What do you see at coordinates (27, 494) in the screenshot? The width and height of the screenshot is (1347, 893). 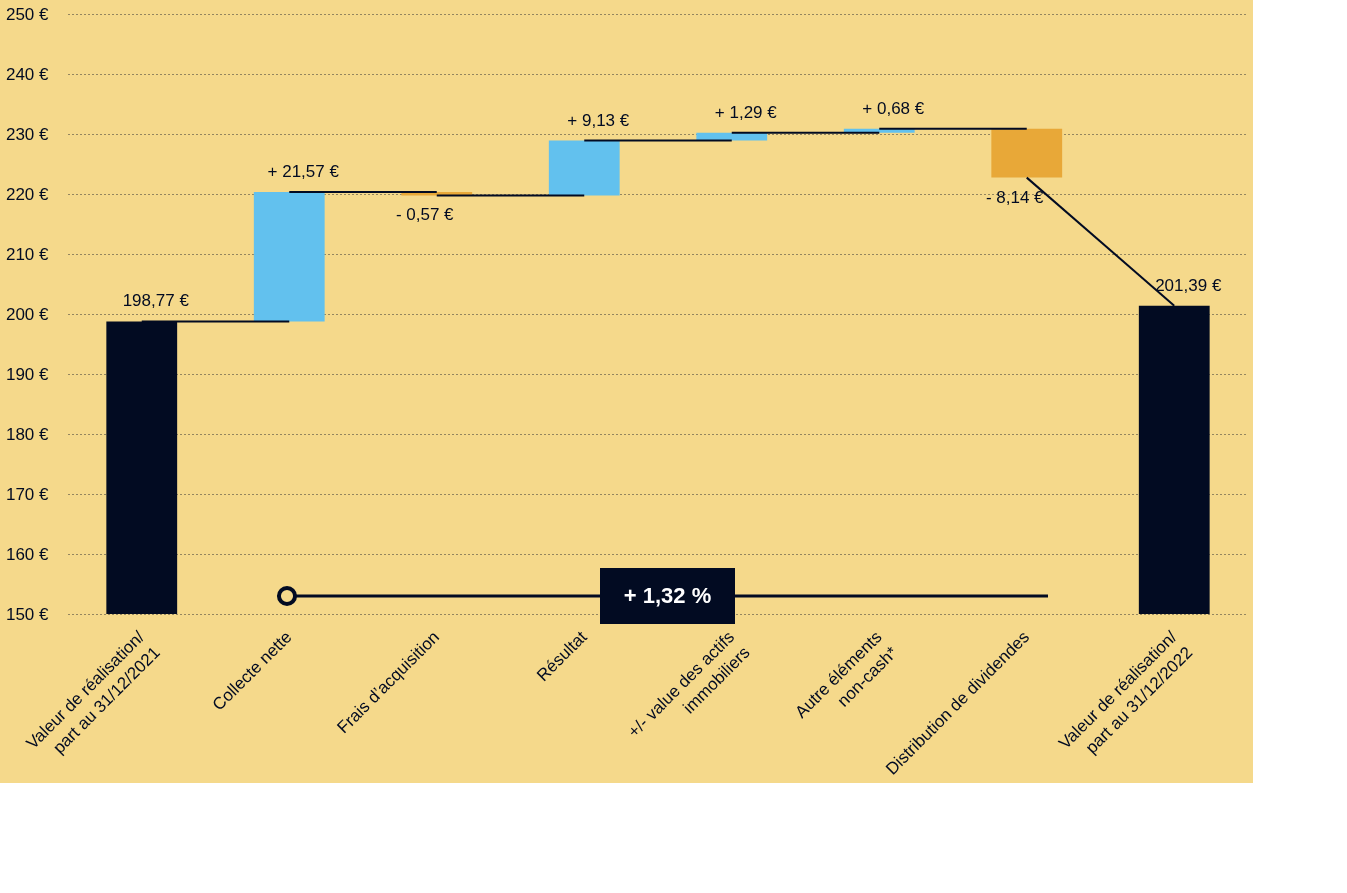 I see `y-tick-label: 170 €` at bounding box center [27, 494].